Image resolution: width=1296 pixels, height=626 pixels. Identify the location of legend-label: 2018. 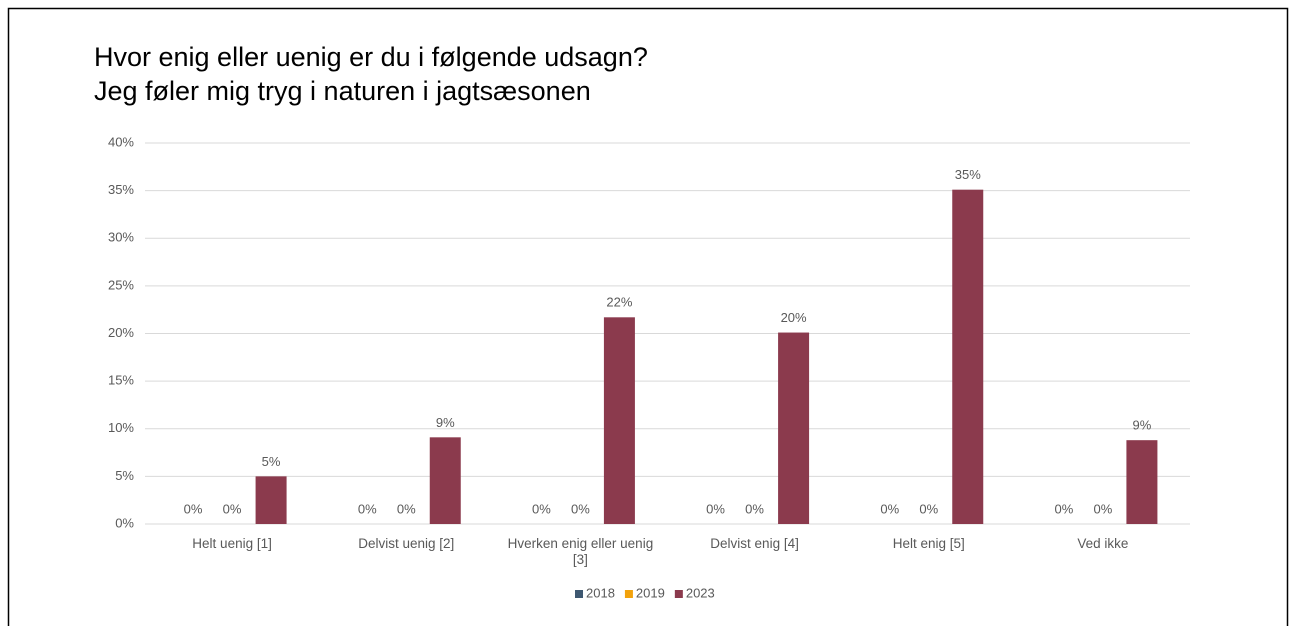
(600, 592).